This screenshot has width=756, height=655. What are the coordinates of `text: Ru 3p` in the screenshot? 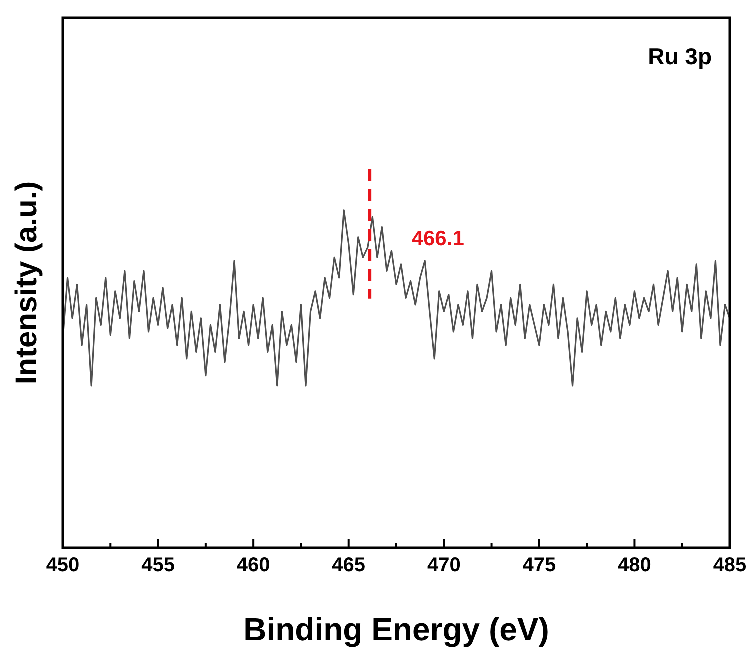 It's located at (680, 56).